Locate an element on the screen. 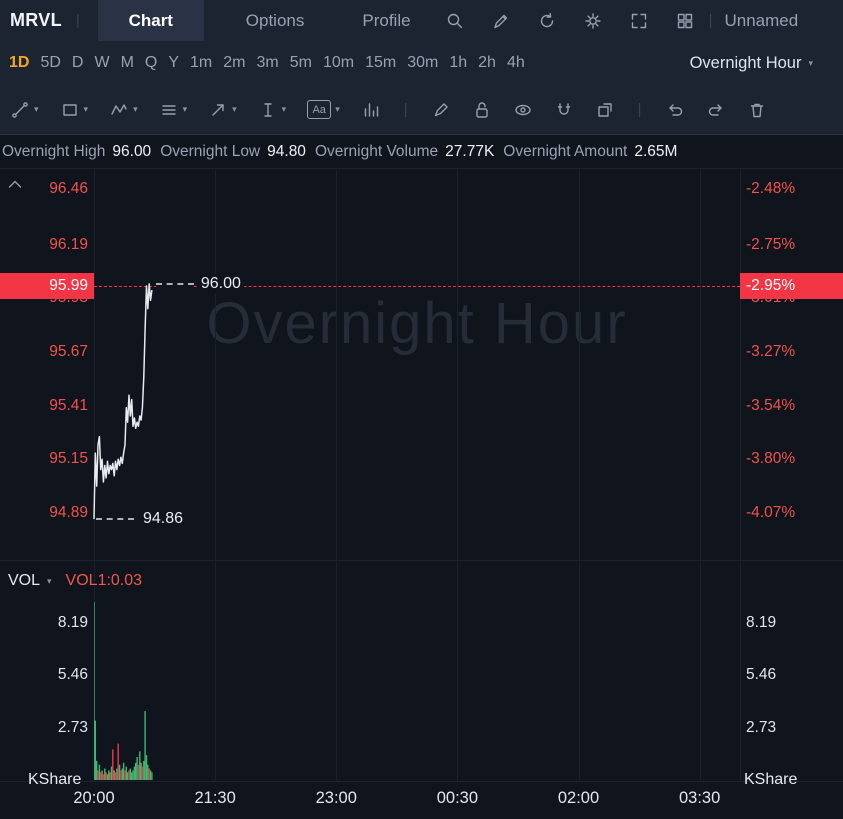  layout-grid-icon is located at coordinates (685, 21).